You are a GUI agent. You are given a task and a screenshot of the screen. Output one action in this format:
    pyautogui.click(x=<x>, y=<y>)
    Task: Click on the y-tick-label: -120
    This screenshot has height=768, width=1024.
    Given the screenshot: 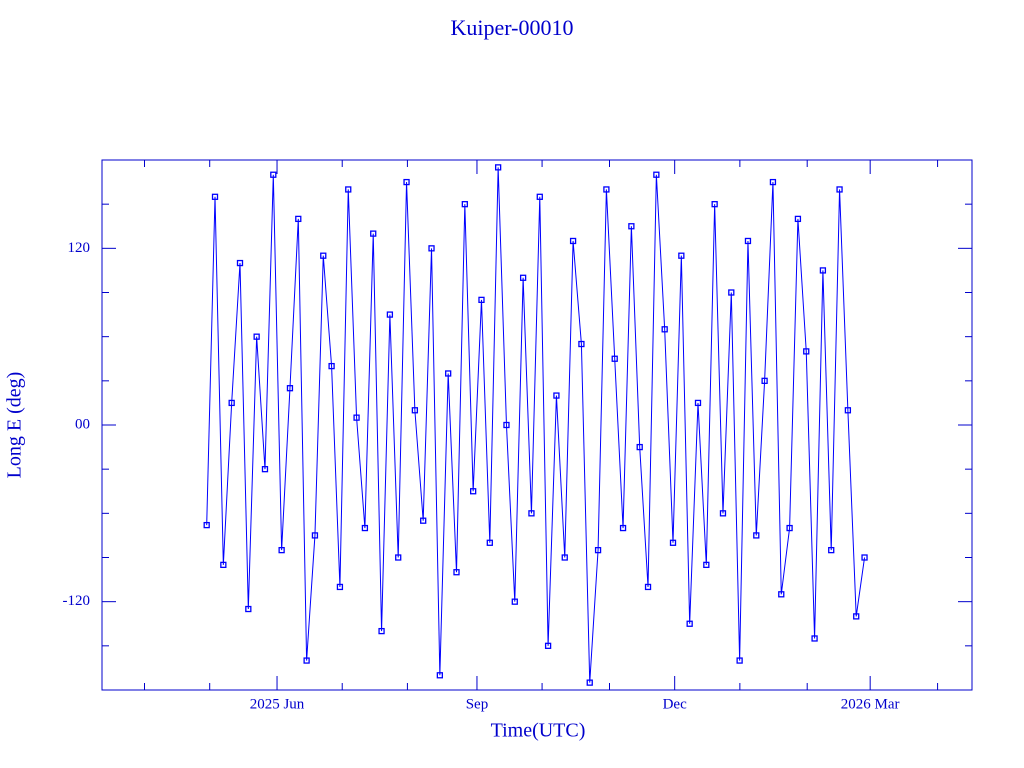 What is the action you would take?
    pyautogui.click(x=77, y=601)
    